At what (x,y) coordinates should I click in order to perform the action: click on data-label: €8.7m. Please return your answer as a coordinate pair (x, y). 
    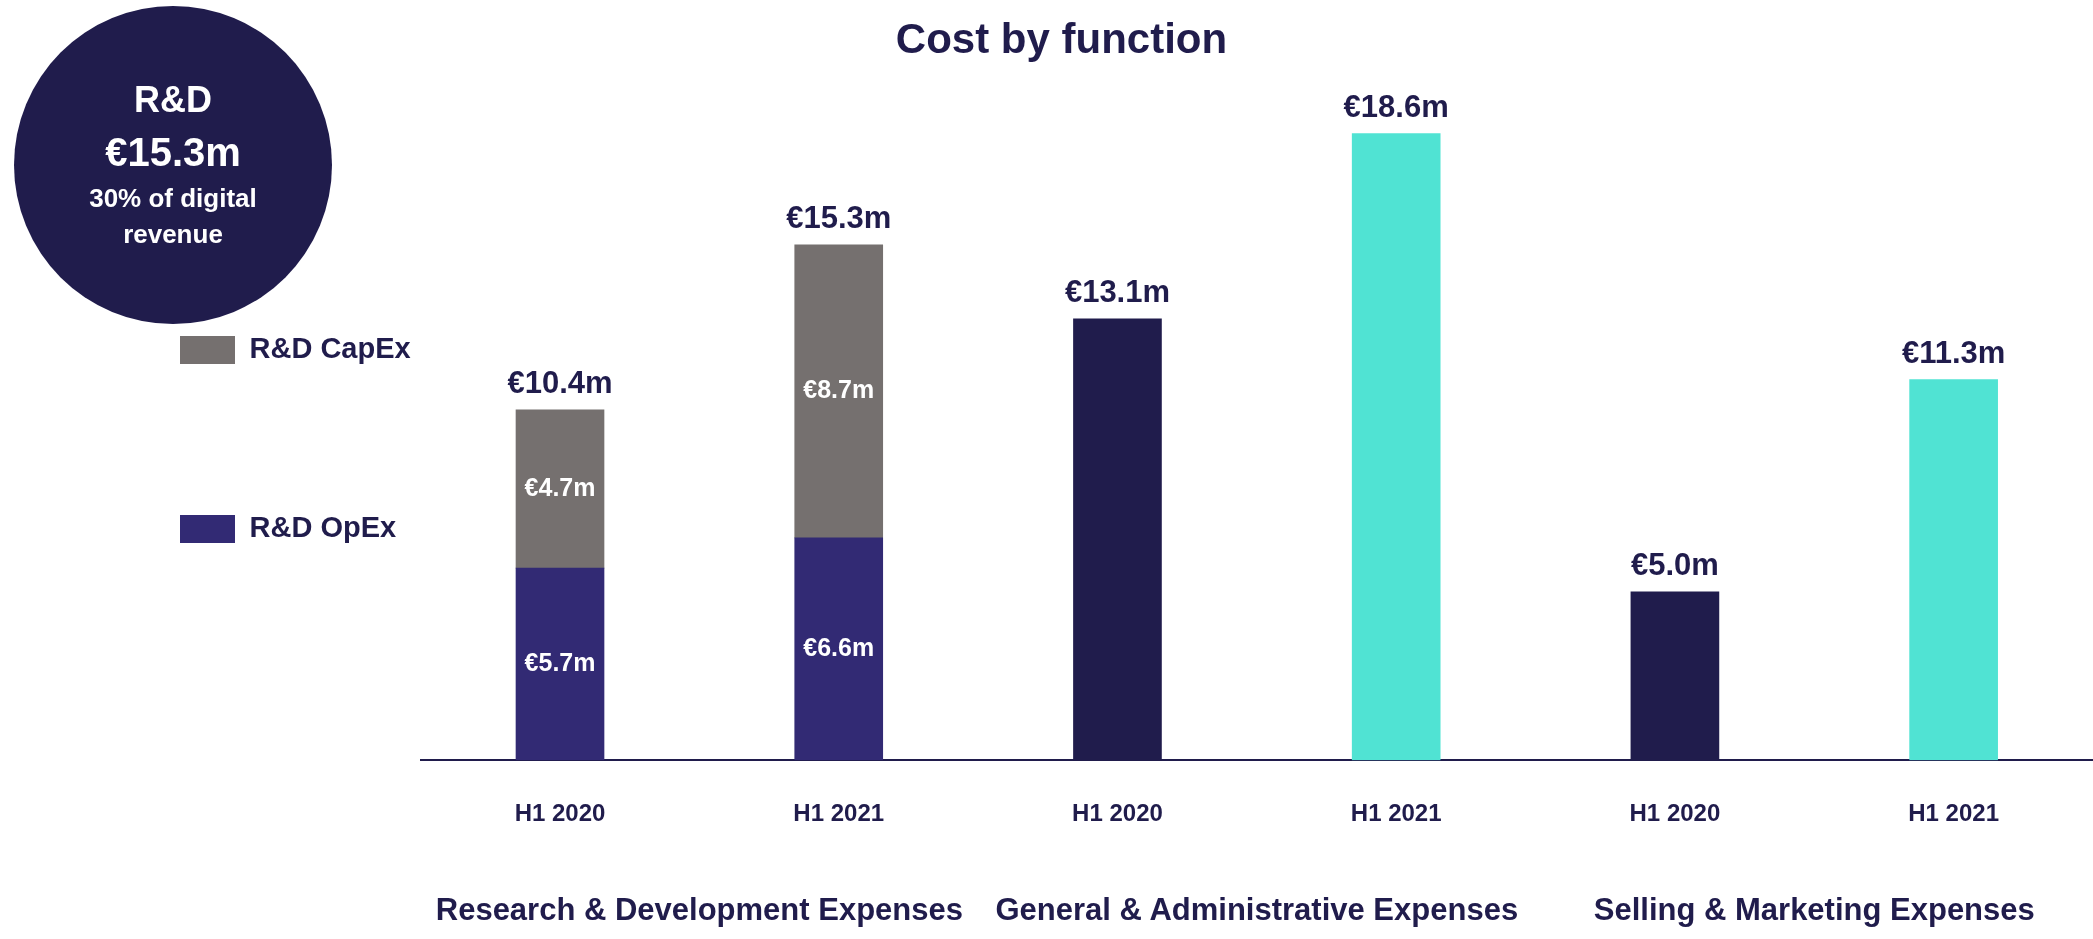
    Looking at the image, I should click on (839, 389).